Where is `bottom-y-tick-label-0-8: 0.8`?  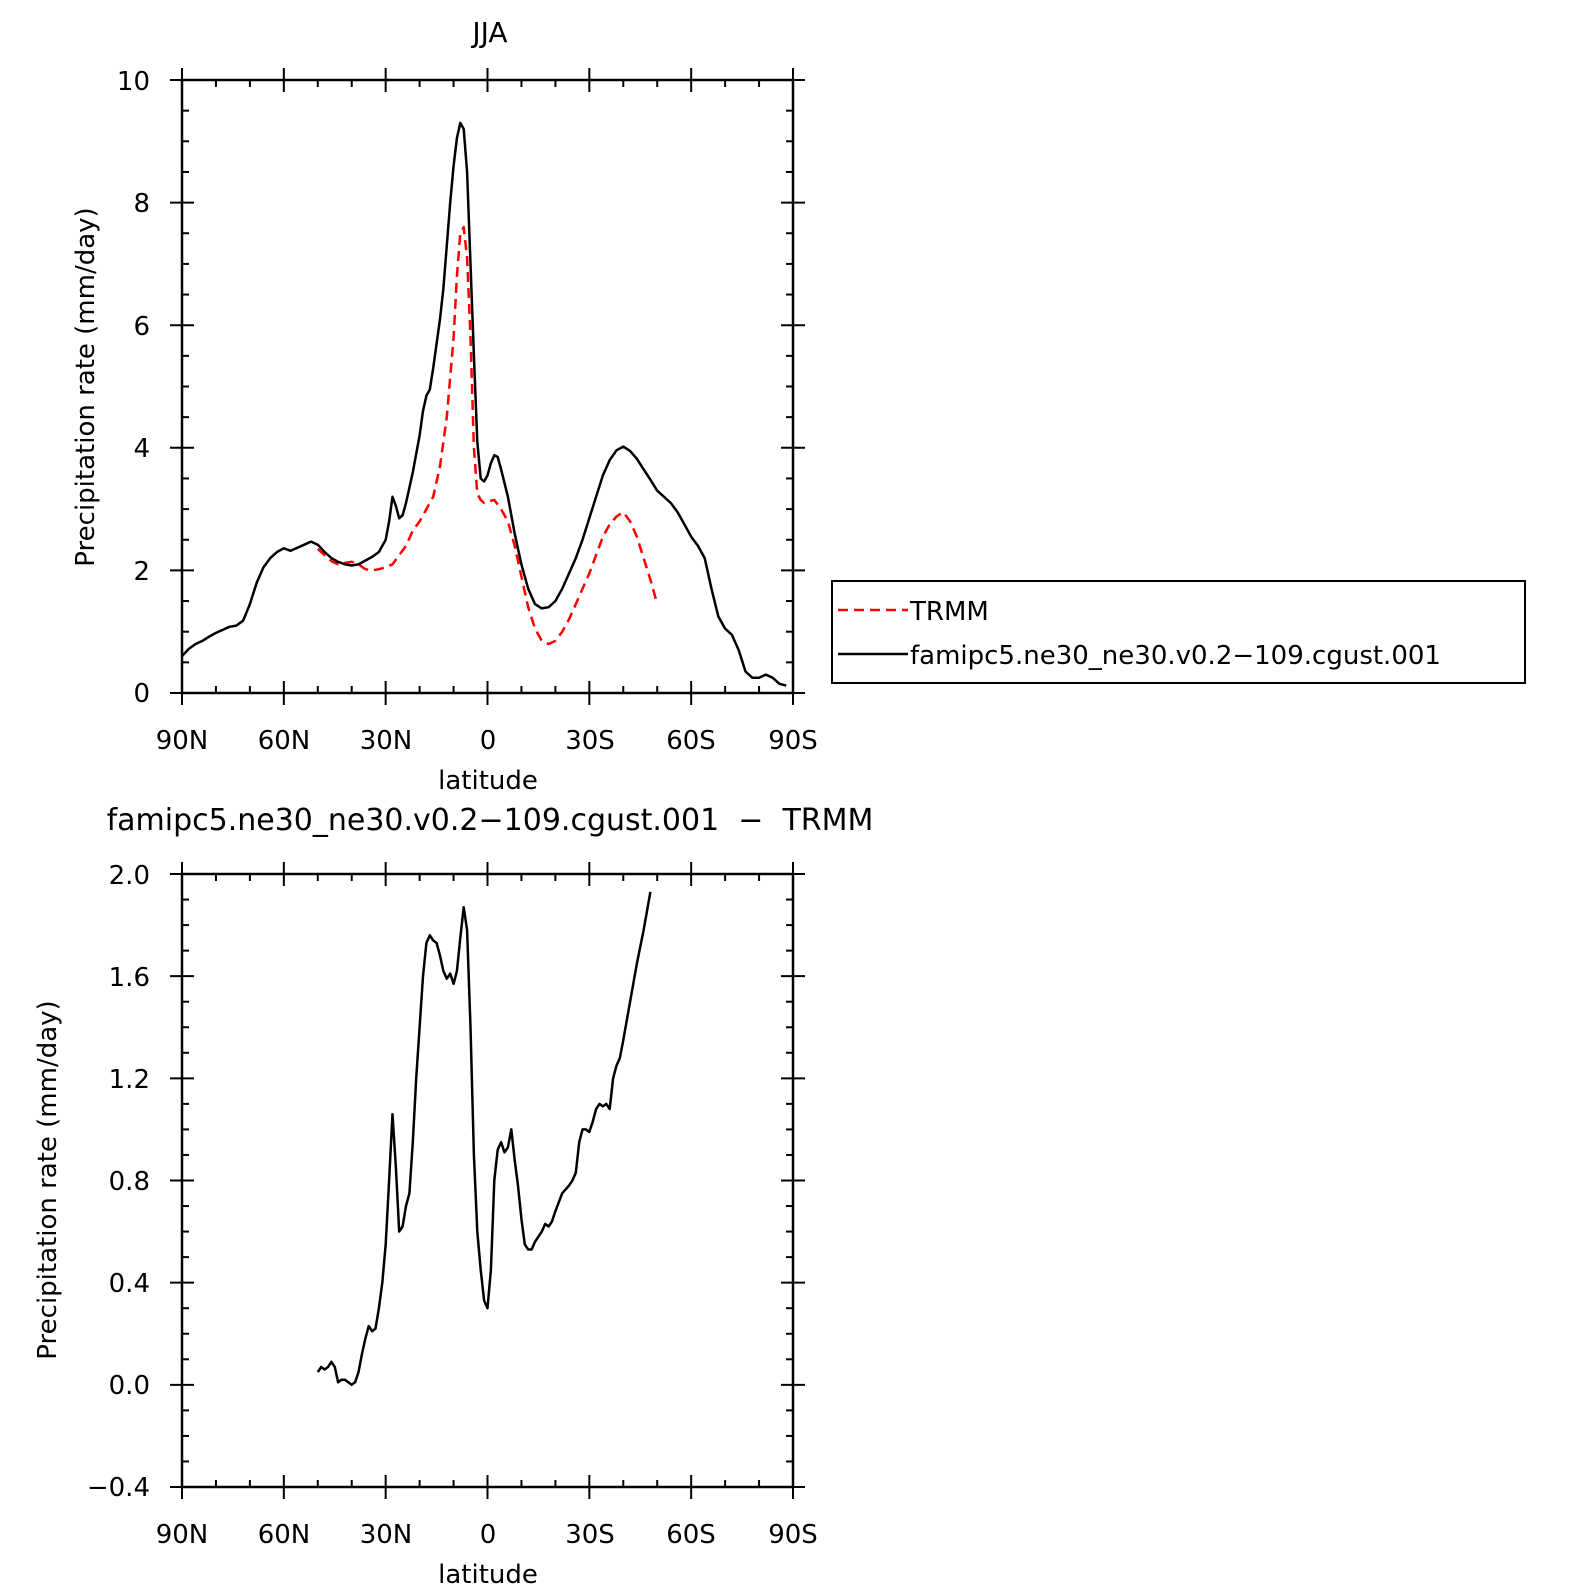 bottom-y-tick-label-0-8: 0.8 is located at coordinates (129, 1182).